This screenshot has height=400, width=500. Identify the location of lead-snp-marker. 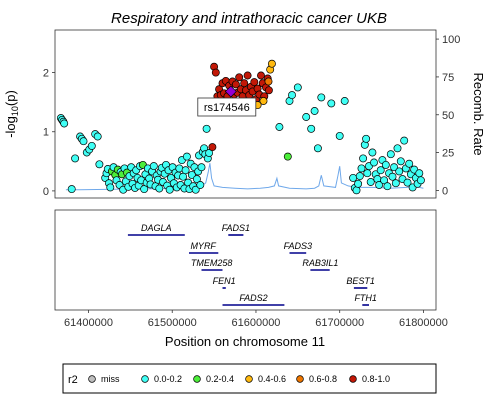
(230, 91).